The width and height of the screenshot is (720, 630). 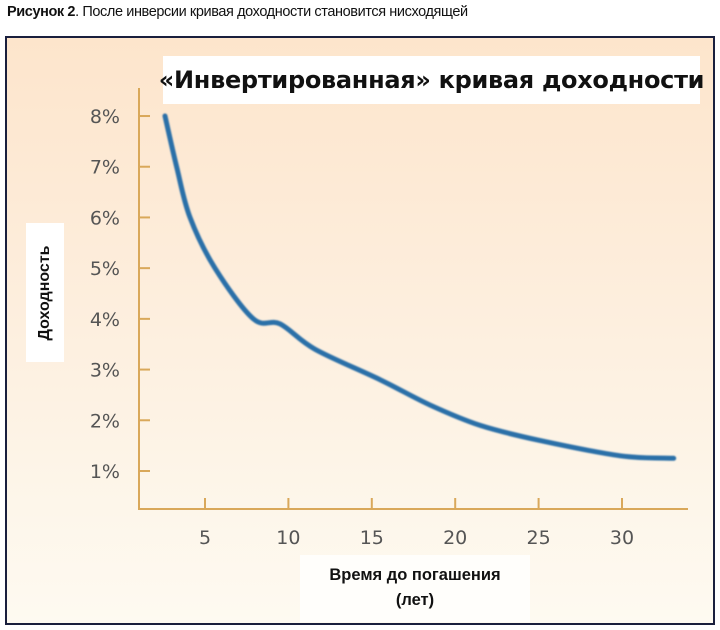 I want to click on y-tick-labels: 1% 2% 3% 4% 5% 6% 7% 8%, so click(x=105, y=294).